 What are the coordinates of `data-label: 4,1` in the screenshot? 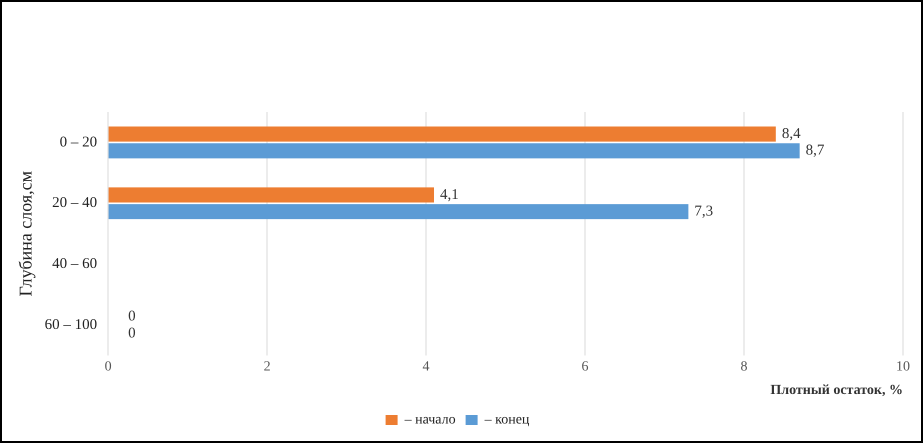 It's located at (449, 194).